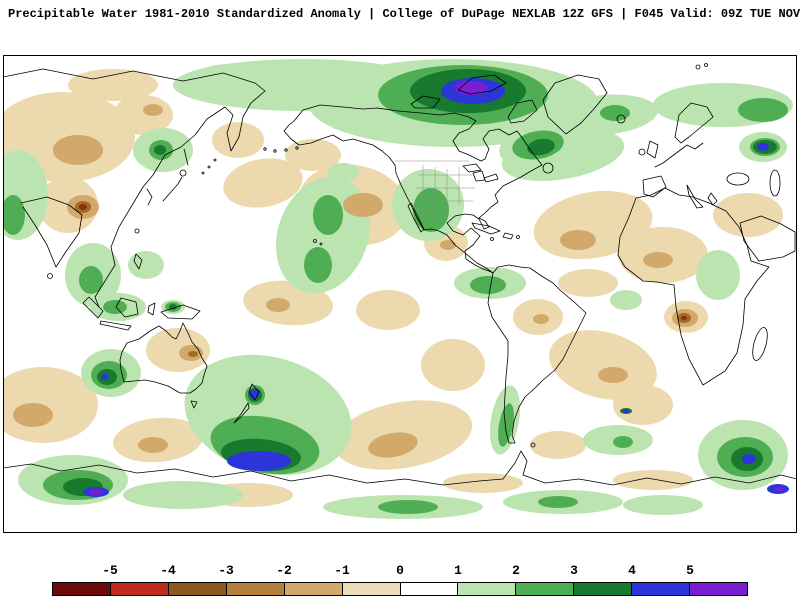  Describe the element at coordinates (254, 392) in the screenshot. I see `coast-nz-north` at that location.